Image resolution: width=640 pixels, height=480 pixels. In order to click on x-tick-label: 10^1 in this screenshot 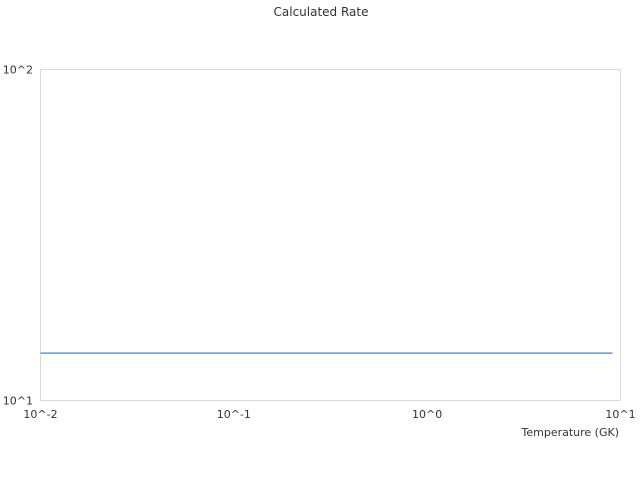, I will do `click(620, 414)`.